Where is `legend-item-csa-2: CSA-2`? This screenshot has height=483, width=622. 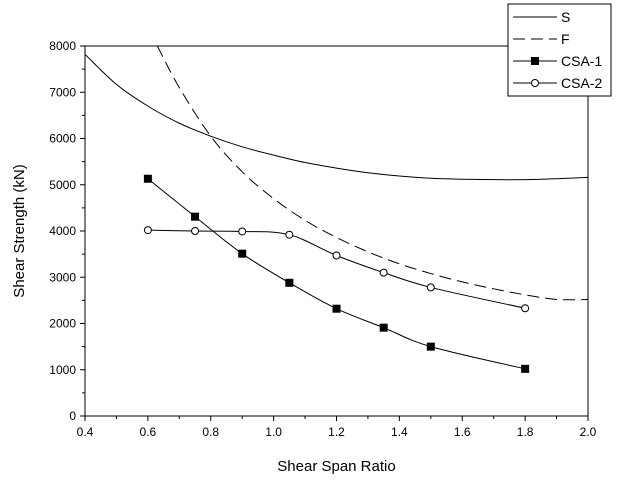 legend-item-csa-2: CSA-2 is located at coordinates (557, 83).